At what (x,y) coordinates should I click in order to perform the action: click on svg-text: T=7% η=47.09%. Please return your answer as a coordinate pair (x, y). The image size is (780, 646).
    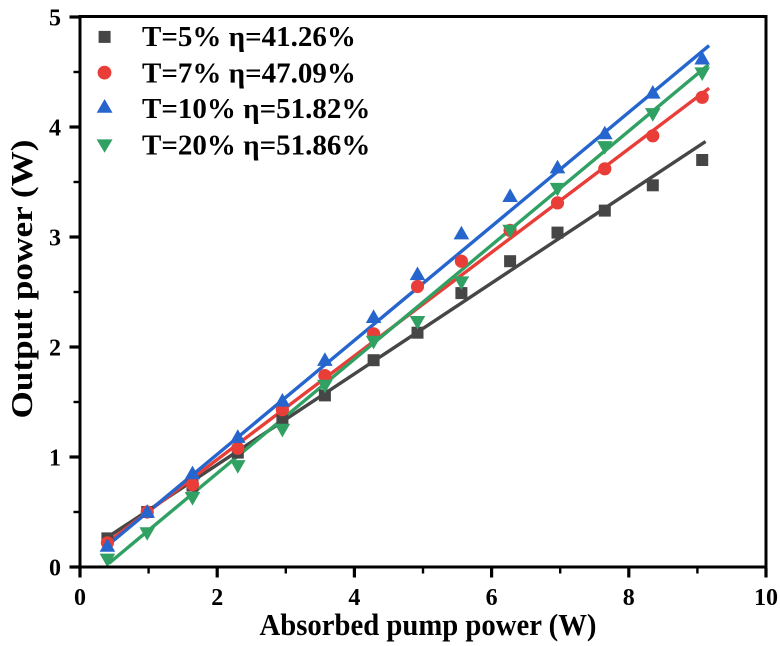
    Looking at the image, I should click on (249, 73).